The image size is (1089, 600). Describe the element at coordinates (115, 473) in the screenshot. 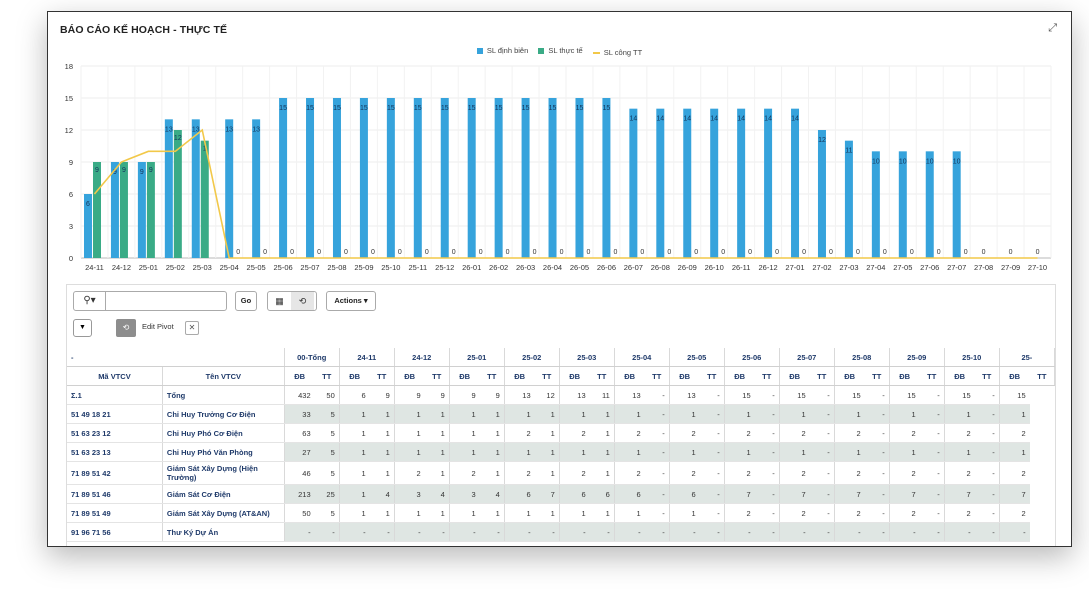

I see `cell-ma-vtcv: 71 89 51 42` at that location.